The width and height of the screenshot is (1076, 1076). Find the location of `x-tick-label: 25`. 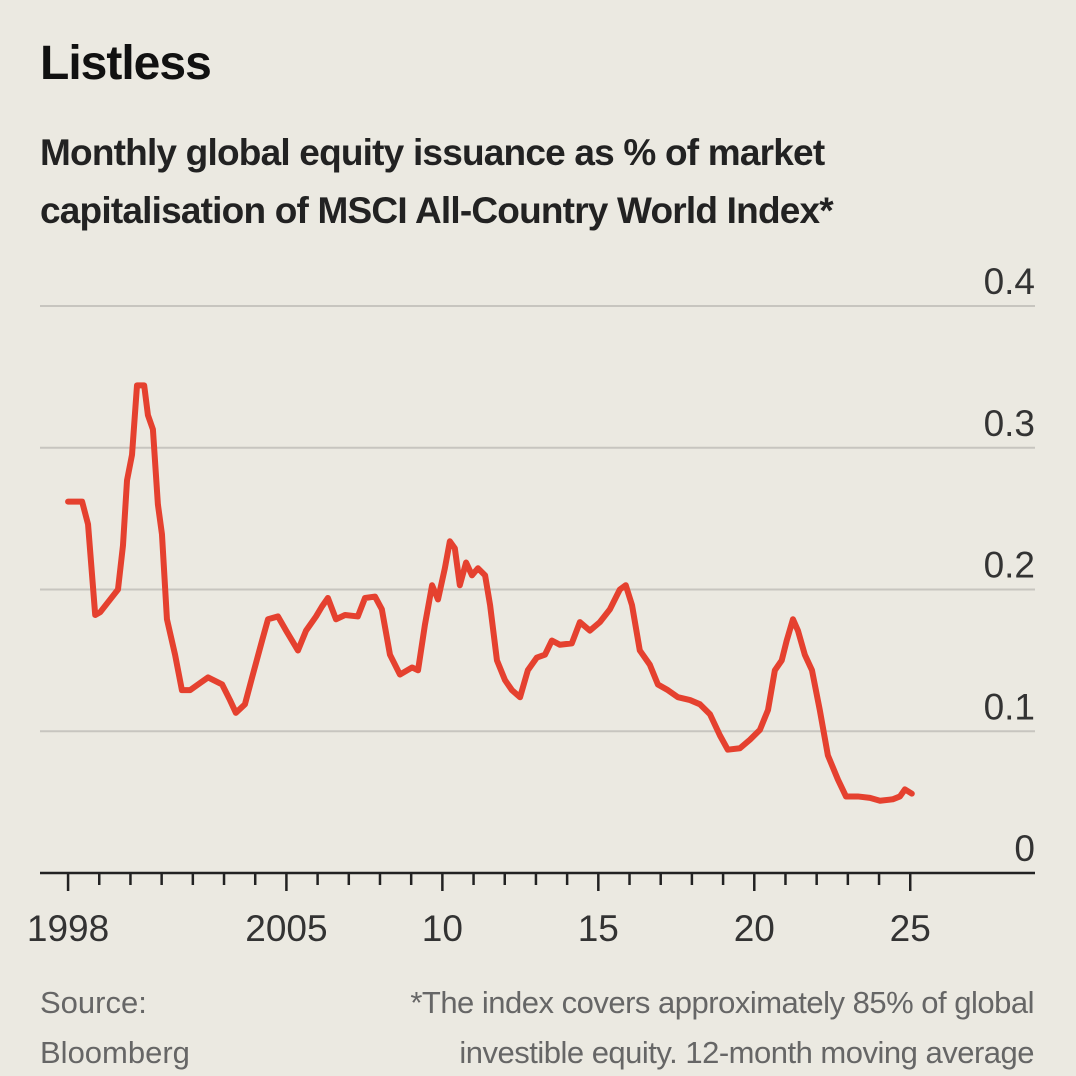

x-tick-label: 25 is located at coordinates (910, 928).